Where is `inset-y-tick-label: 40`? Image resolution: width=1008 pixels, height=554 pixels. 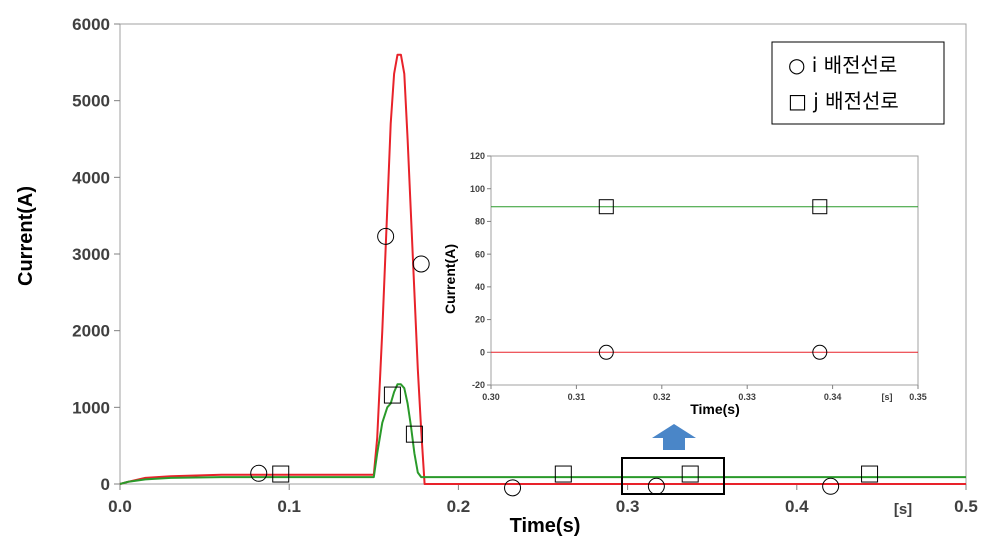
inset-y-tick-label: 40 is located at coordinates (480, 287).